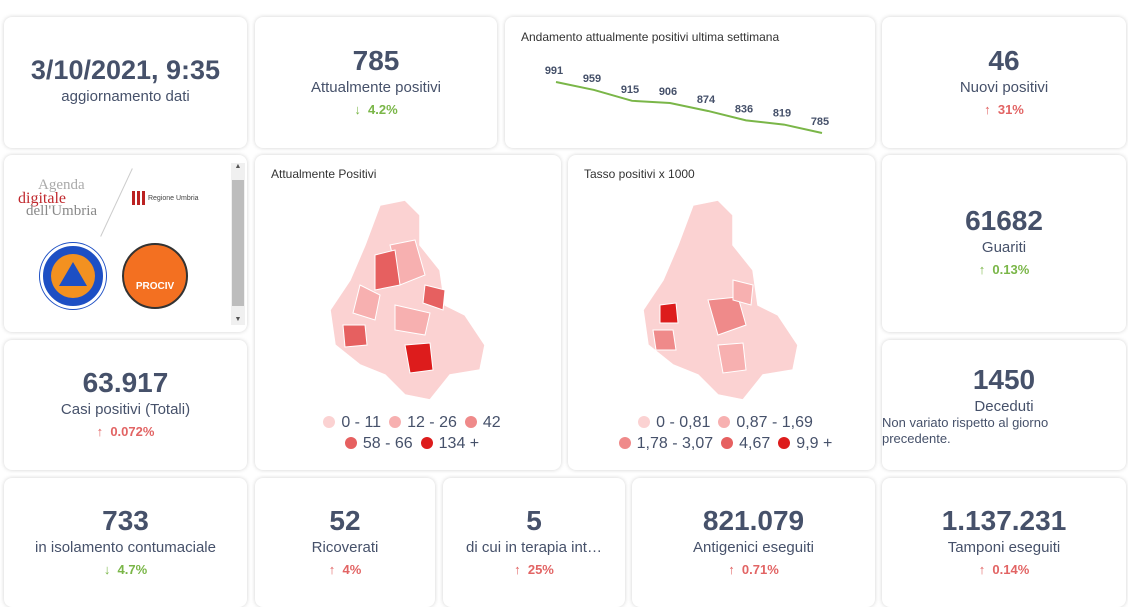 The height and width of the screenshot is (607, 1128). Describe the element at coordinates (132, 431) in the screenshot. I see `delta-value: 0.072%` at that location.